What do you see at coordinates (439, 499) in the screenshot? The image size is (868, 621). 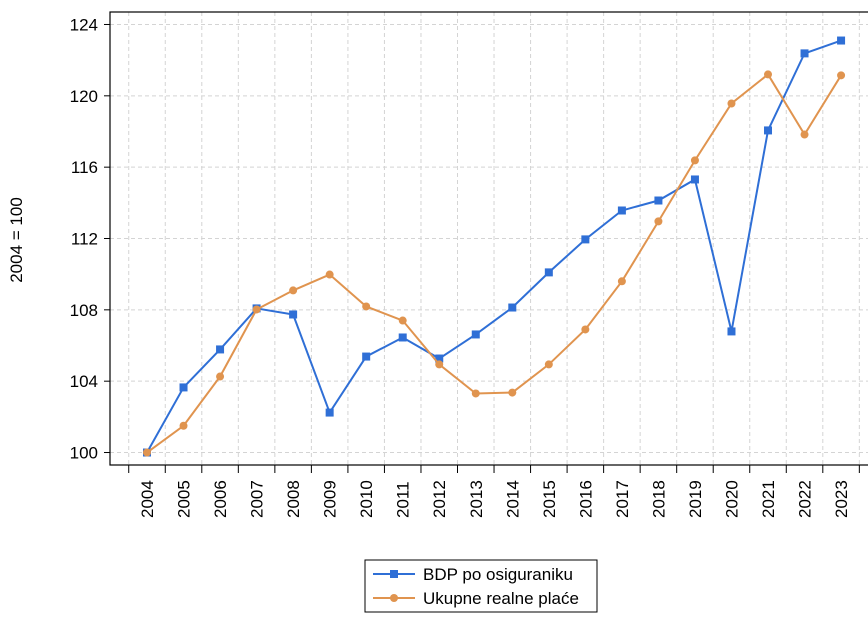 I see `x-tick-label: 2012` at bounding box center [439, 499].